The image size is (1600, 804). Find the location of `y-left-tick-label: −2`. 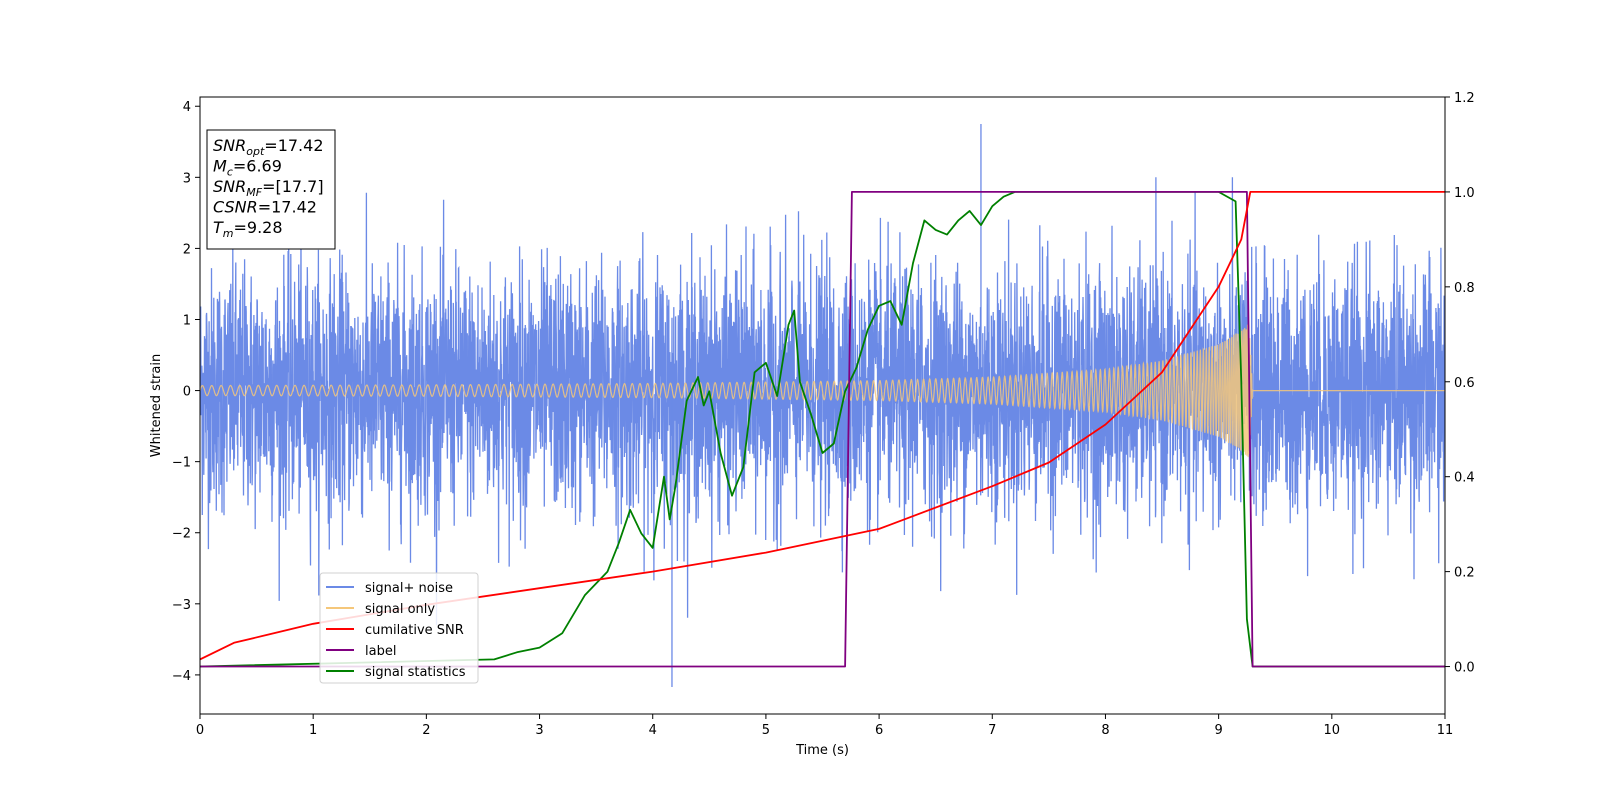

y-left-tick-label: −2 is located at coordinates (181, 534).